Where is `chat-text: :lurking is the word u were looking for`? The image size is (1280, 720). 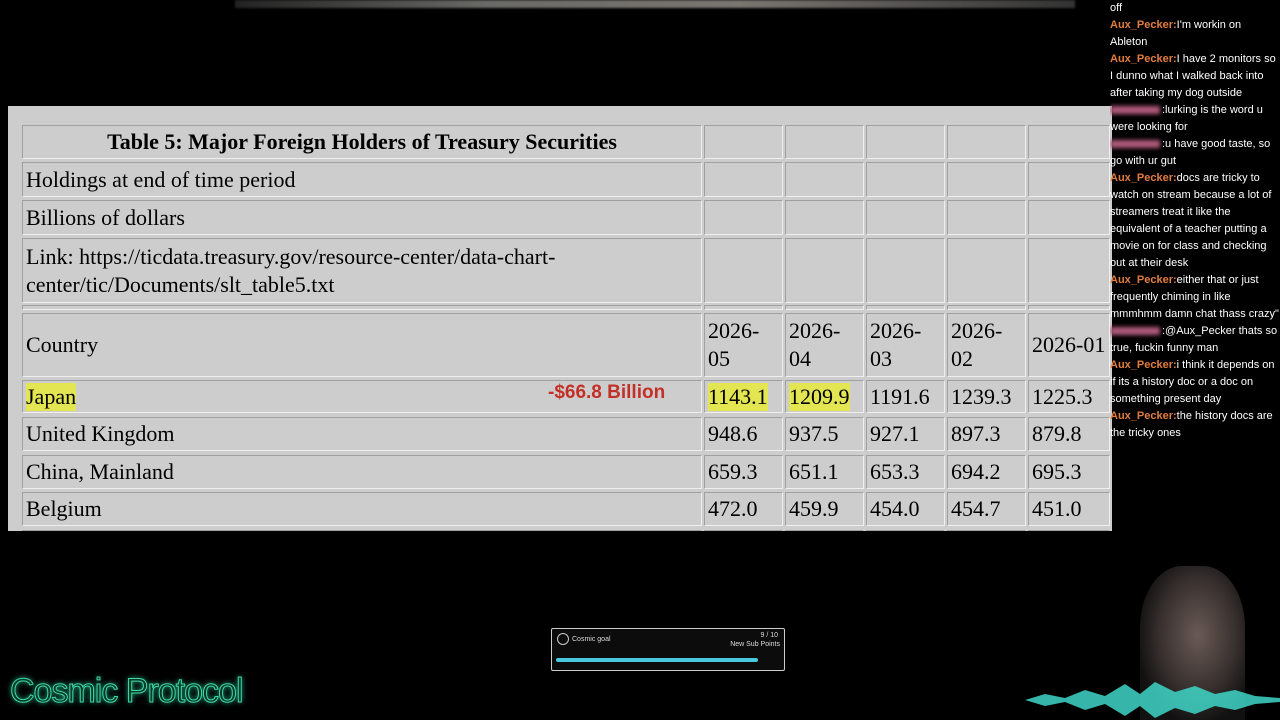 chat-text: :lurking is the word u were looking for is located at coordinates (1186, 118).